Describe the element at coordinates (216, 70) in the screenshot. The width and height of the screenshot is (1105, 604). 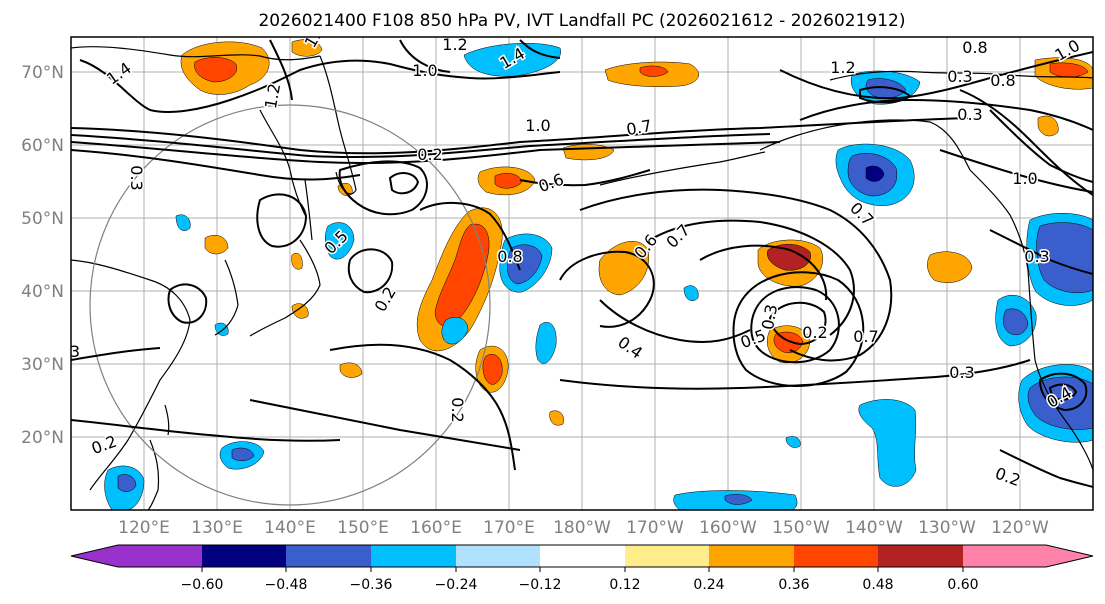
I see `anomaly-blob-pos-1-core` at that location.